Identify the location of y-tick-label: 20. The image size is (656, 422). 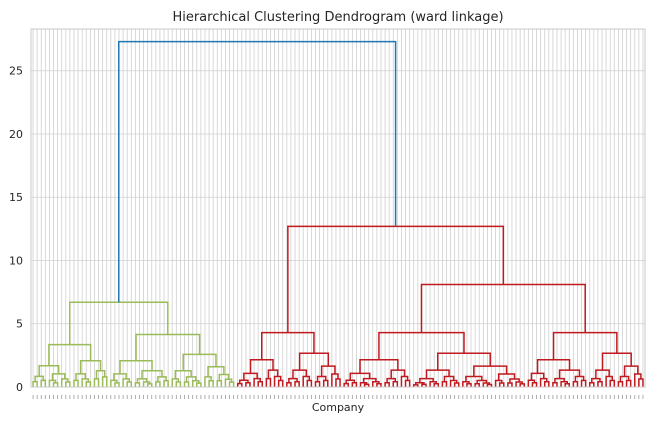
(16, 134).